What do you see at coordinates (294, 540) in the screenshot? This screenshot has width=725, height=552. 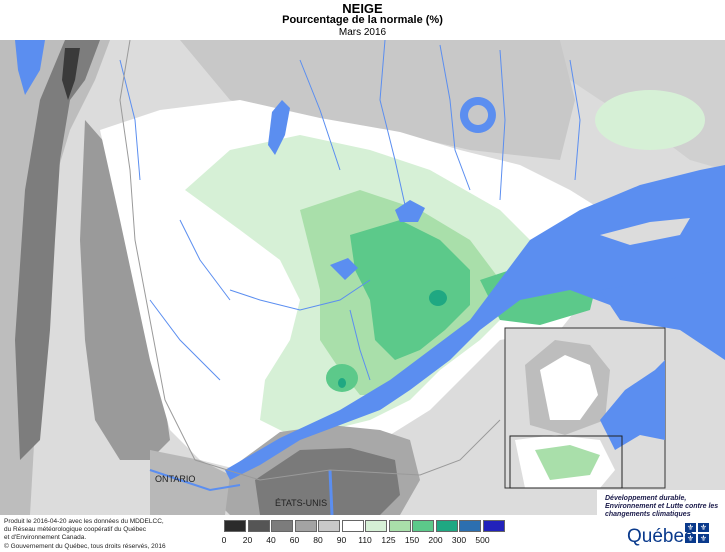 I see `legend-label: 60` at bounding box center [294, 540].